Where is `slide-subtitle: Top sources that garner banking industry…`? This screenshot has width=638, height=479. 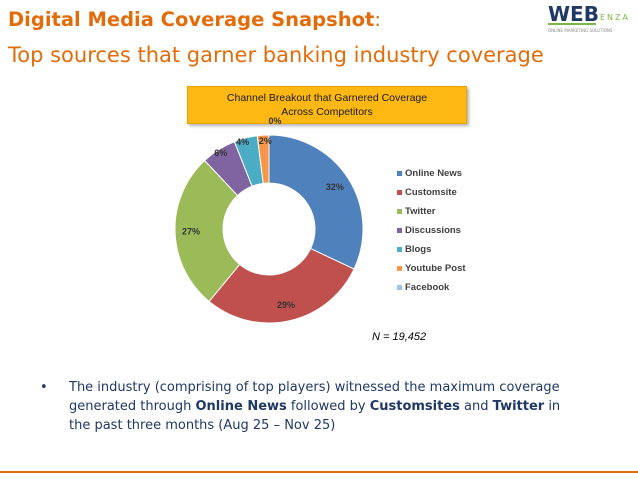 slide-subtitle: Top sources that garner banking industry… is located at coordinates (276, 55).